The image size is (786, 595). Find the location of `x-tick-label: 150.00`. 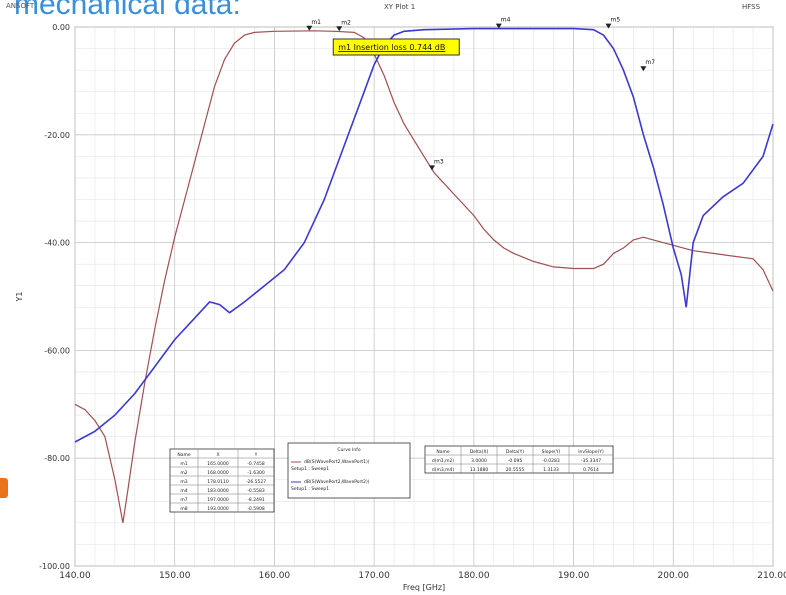

x-tick-label: 150.00 is located at coordinates (175, 576).